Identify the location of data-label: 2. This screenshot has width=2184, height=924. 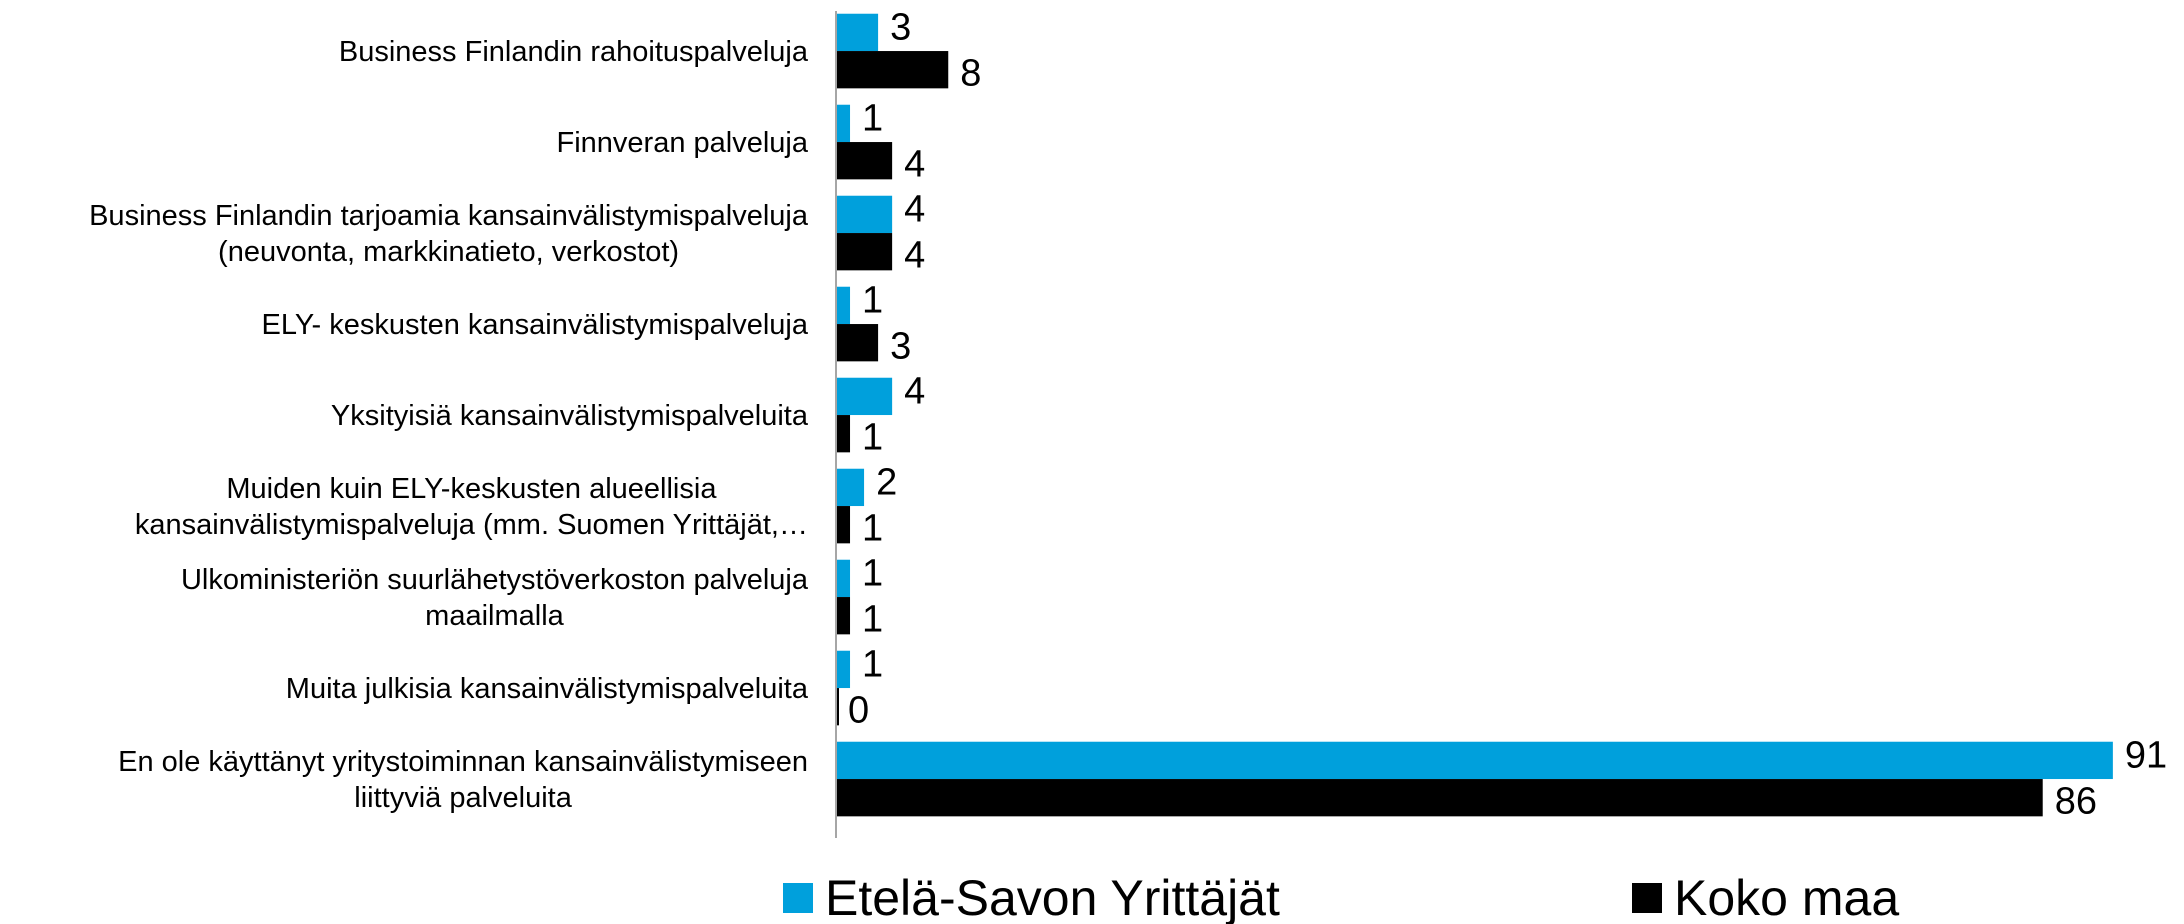
(887, 482).